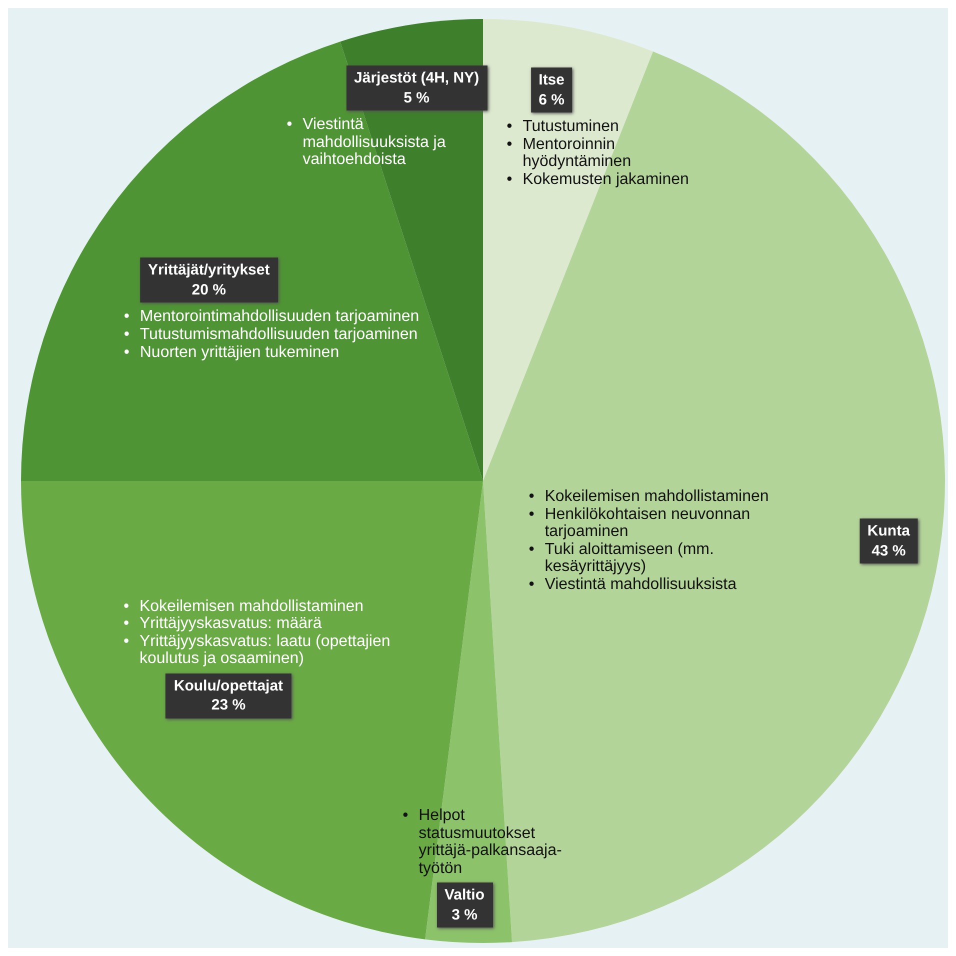  What do you see at coordinates (888, 551) in the screenshot?
I see `data-label: 43 %` at bounding box center [888, 551].